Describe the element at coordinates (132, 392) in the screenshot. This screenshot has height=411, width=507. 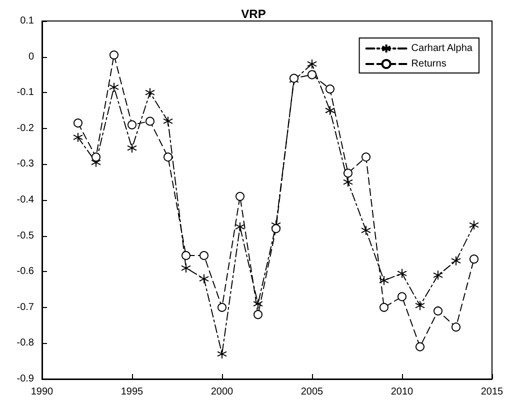
I see `x-tick-label: 1995` at that location.